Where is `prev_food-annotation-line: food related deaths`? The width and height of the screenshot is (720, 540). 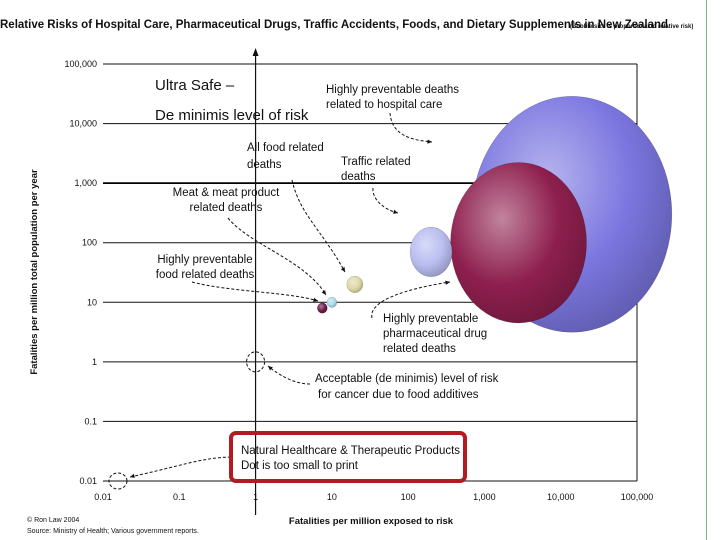
prev_food-annotation-line: food related deaths is located at coordinates (205, 275).